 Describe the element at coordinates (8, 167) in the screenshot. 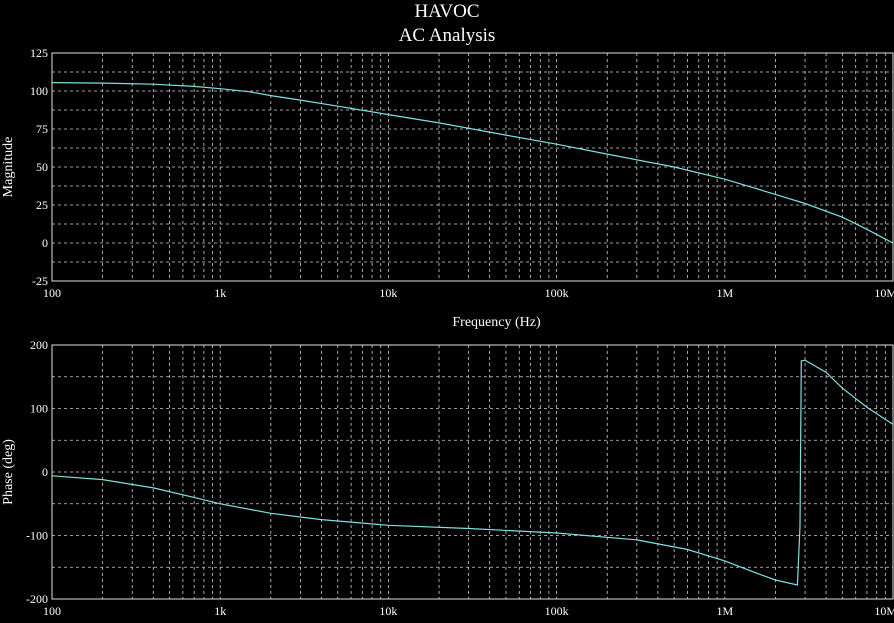

I see `y-axis-label: Magnitude` at that location.